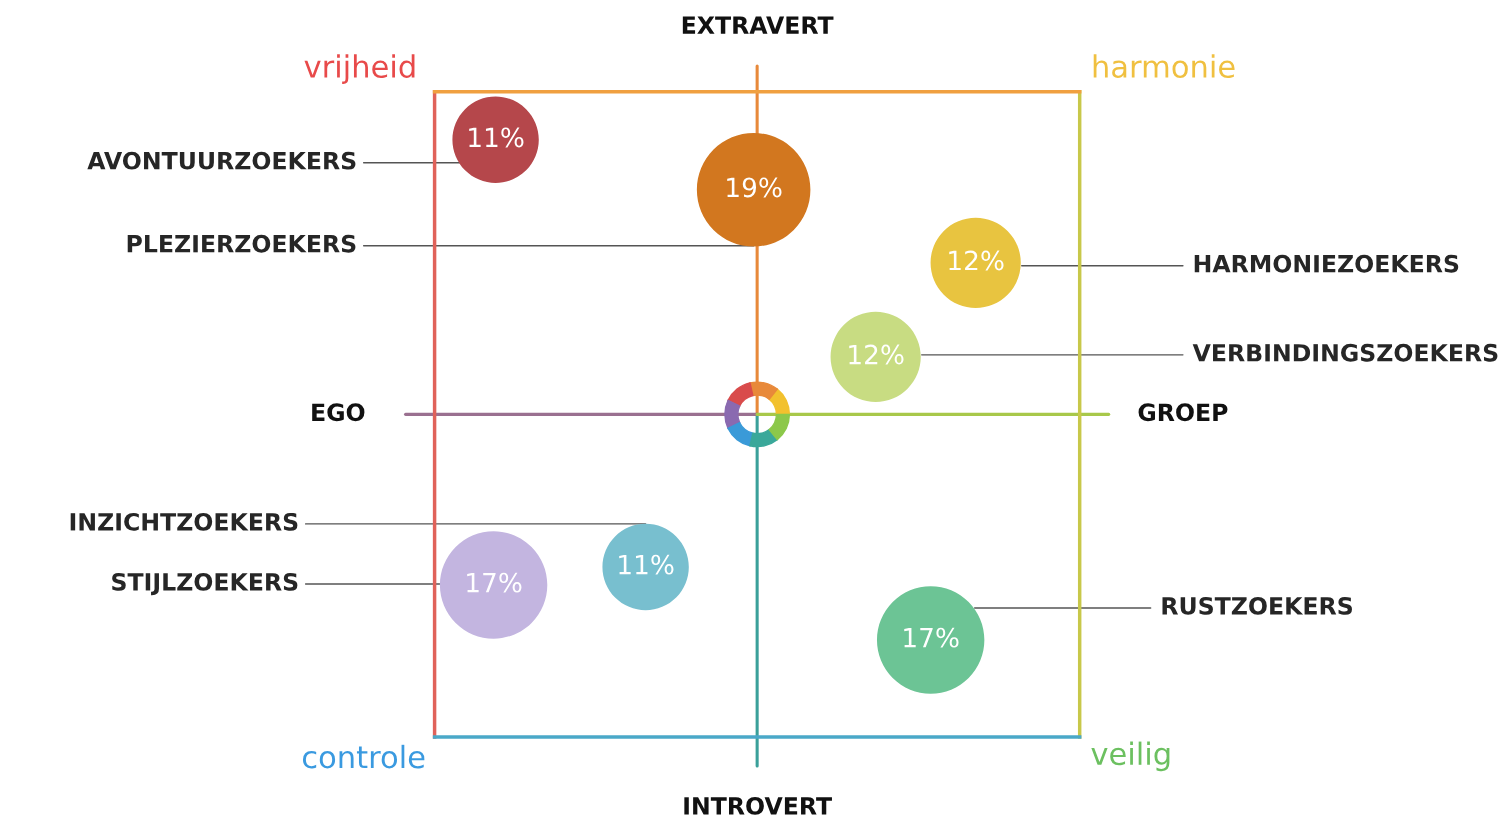 The width and height of the screenshot is (1509, 822). Describe the element at coordinates (1345, 352) in the screenshot. I see `category-label: VERBINDINGSZOEKERS` at that location.